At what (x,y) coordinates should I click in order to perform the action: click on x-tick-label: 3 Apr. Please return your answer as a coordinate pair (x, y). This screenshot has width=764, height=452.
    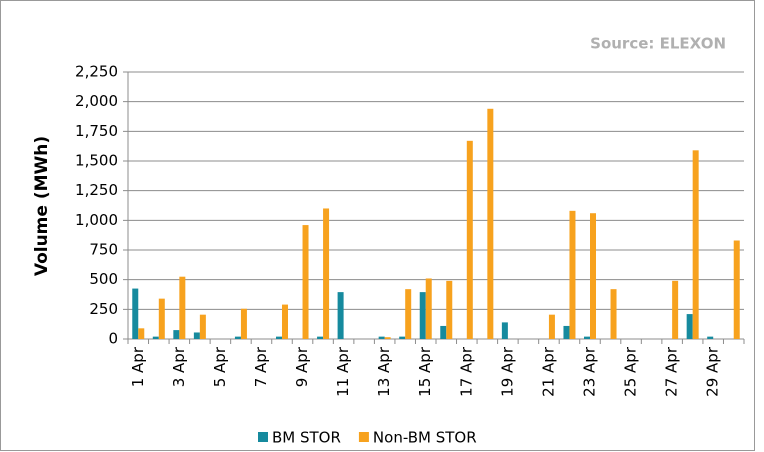
    Looking at the image, I should click on (179, 366).